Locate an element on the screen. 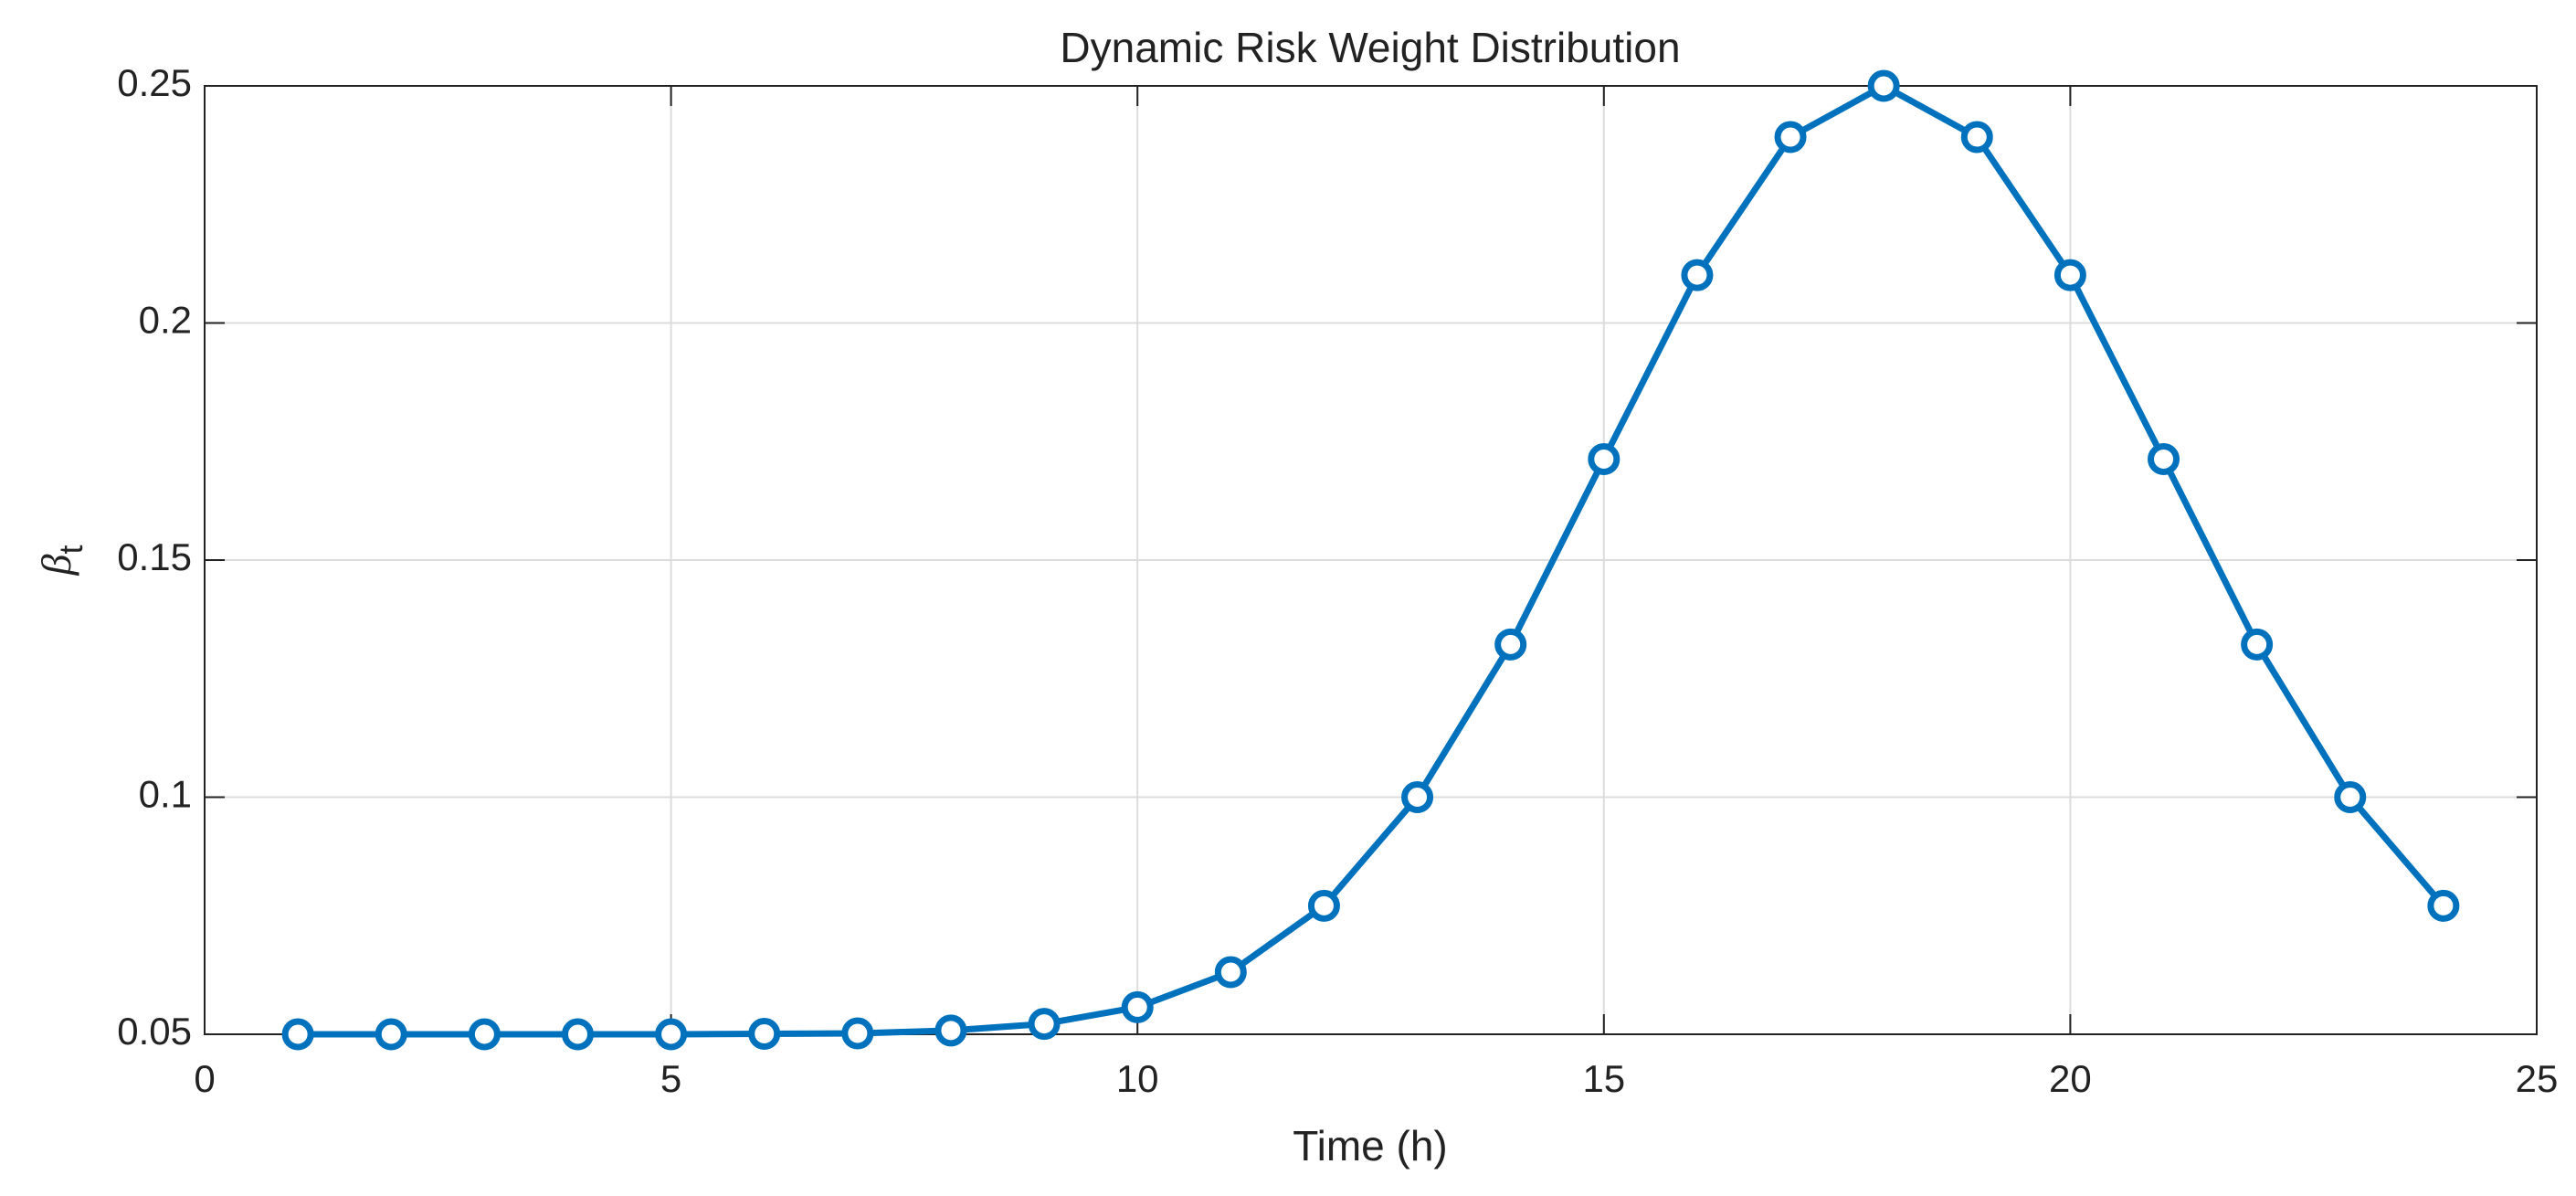  x-tick-label: 5 is located at coordinates (671, 1078).